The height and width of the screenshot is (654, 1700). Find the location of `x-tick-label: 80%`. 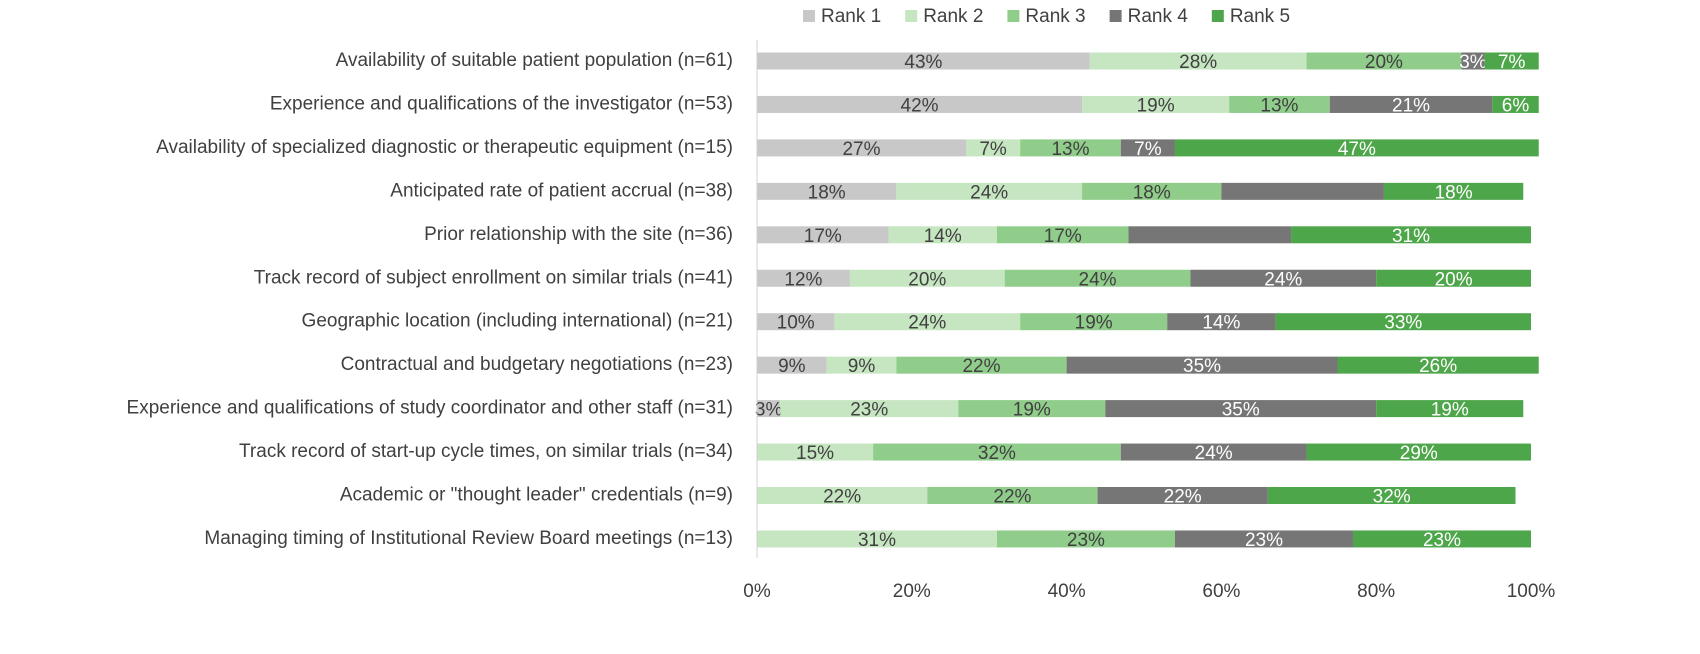

x-tick-label: 80% is located at coordinates (1376, 591).